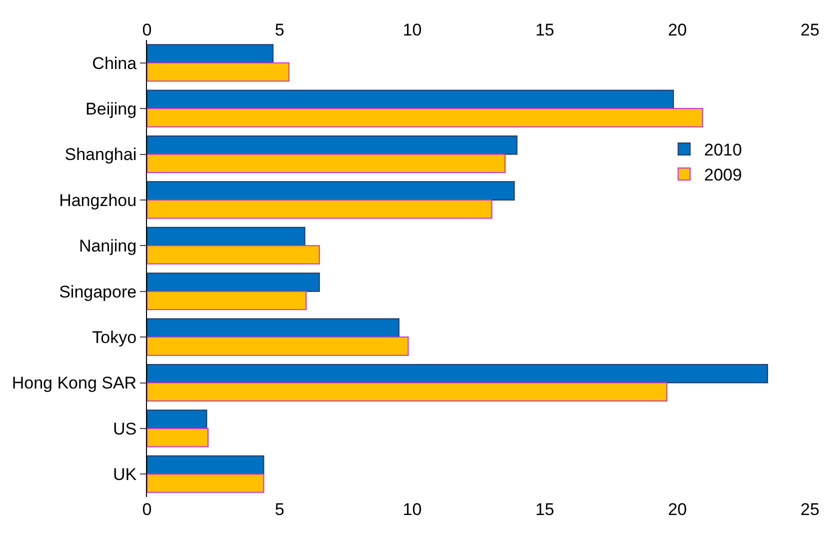  I want to click on x2-tick-label: 15, so click(544, 509).